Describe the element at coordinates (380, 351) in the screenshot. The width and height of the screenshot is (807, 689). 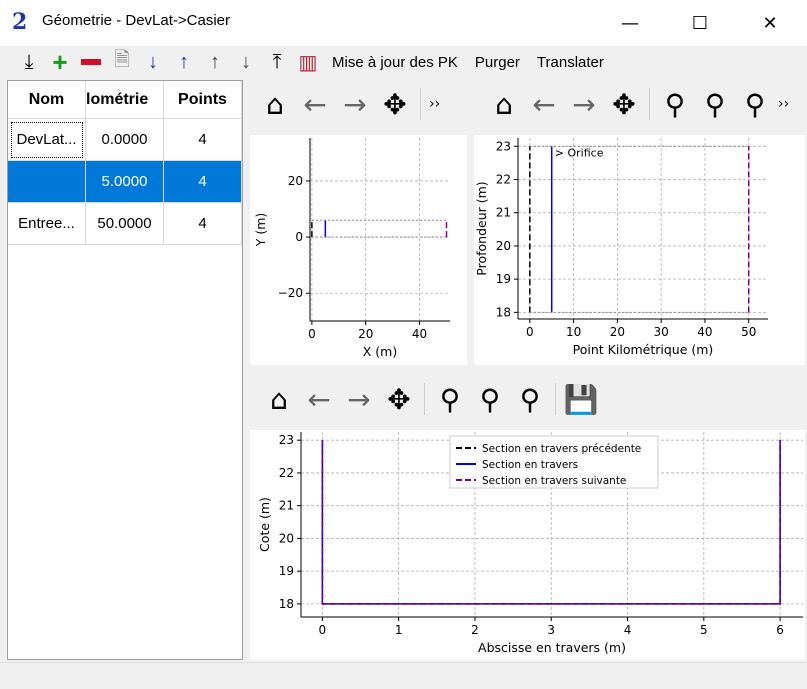
I see `x-axis-label: X (m)` at that location.